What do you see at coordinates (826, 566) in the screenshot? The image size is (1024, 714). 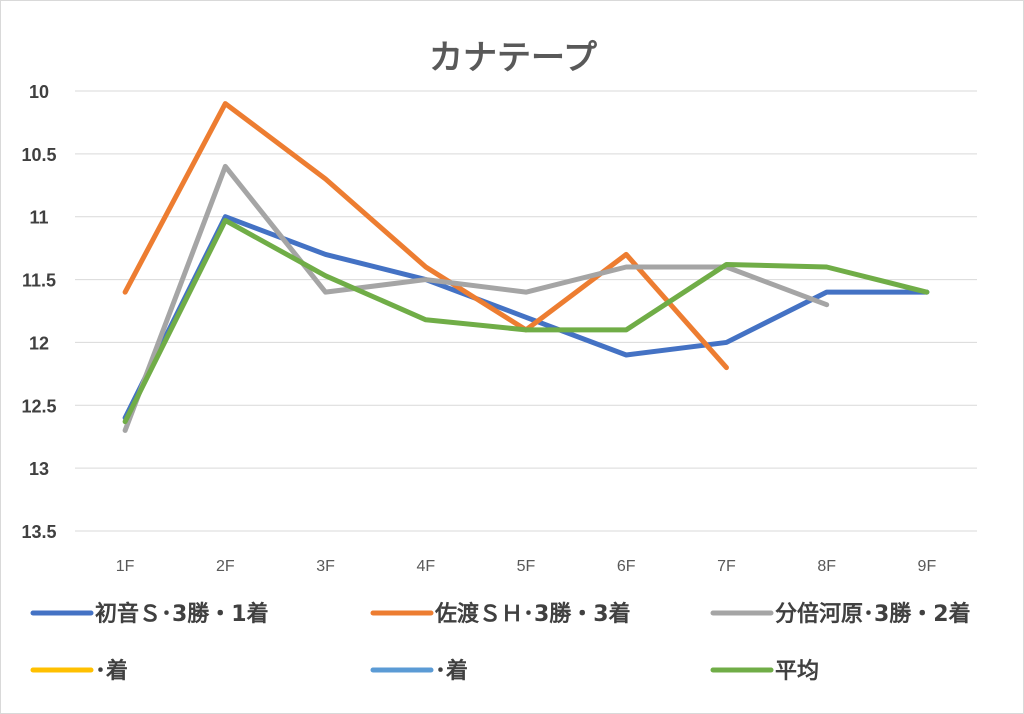 I see `x-tick-label: 8F` at bounding box center [826, 566].